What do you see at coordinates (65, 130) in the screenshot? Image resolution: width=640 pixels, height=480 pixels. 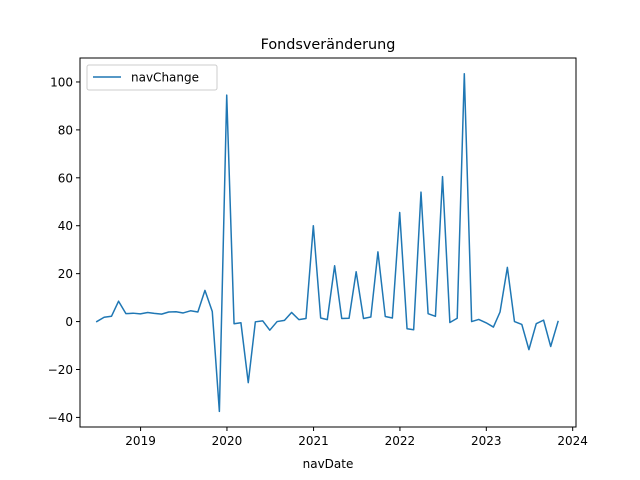 I see `y-tick-label: 80` at bounding box center [65, 130].